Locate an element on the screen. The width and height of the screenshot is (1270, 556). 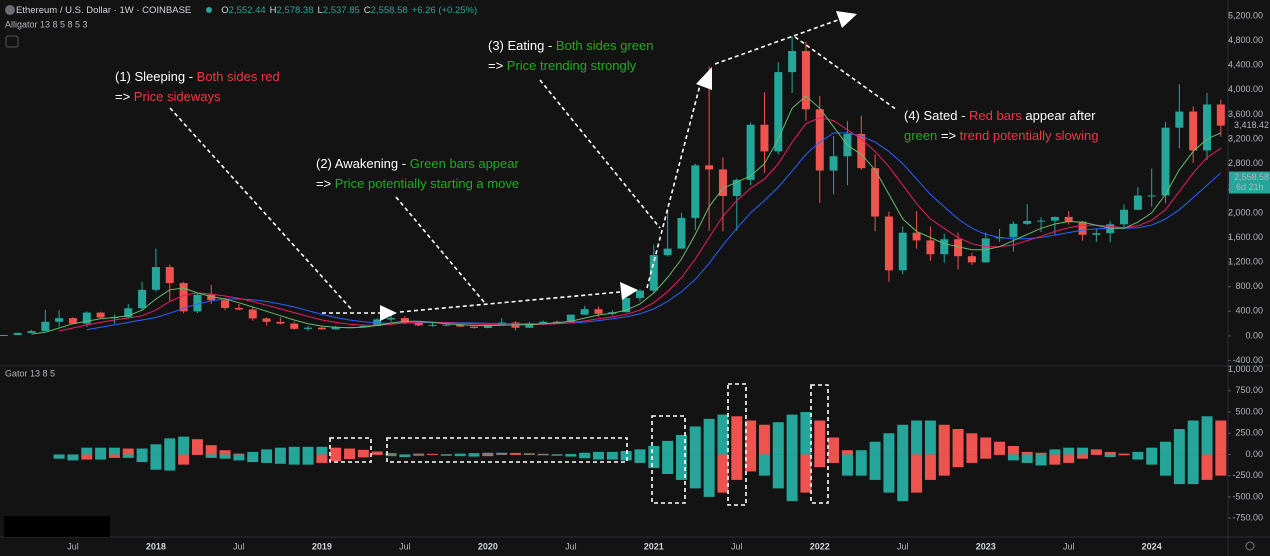
y-tick-label: 2,000.00 is located at coordinates (1245, 212).